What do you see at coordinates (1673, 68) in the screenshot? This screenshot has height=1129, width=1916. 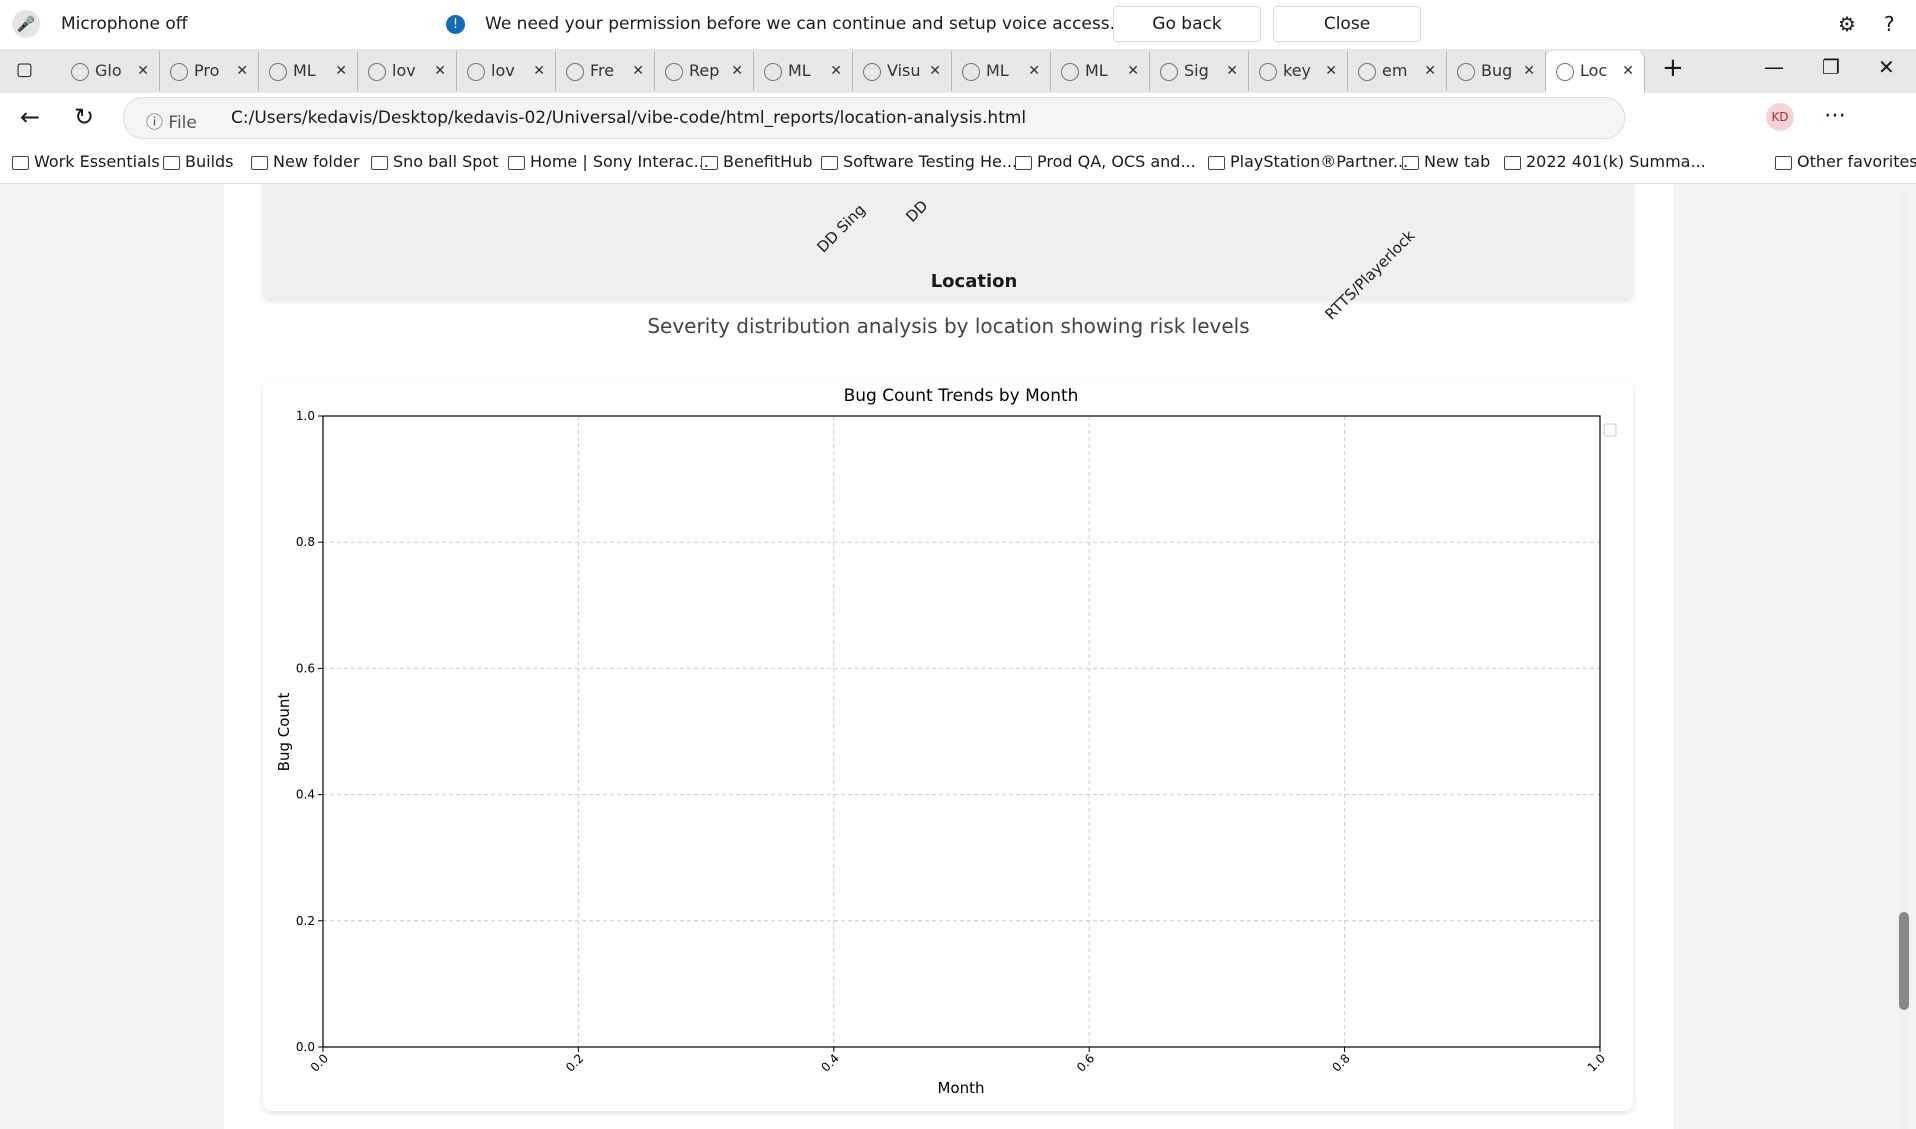 I see `new-tab-button: +` at bounding box center [1673, 68].